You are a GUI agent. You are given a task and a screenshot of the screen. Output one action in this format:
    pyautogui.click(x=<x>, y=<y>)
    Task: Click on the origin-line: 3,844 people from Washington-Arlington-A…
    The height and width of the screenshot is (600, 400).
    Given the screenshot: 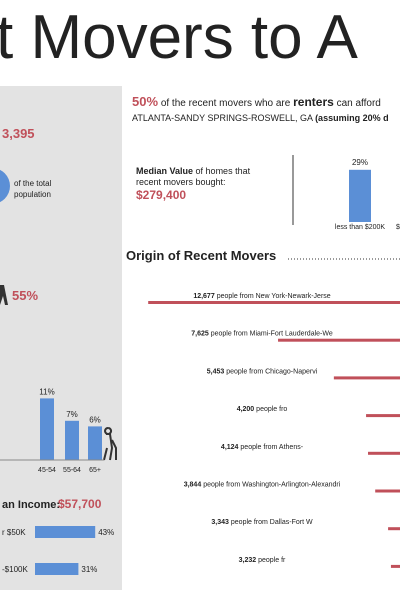 What is the action you would take?
    pyautogui.click(x=262, y=485)
    